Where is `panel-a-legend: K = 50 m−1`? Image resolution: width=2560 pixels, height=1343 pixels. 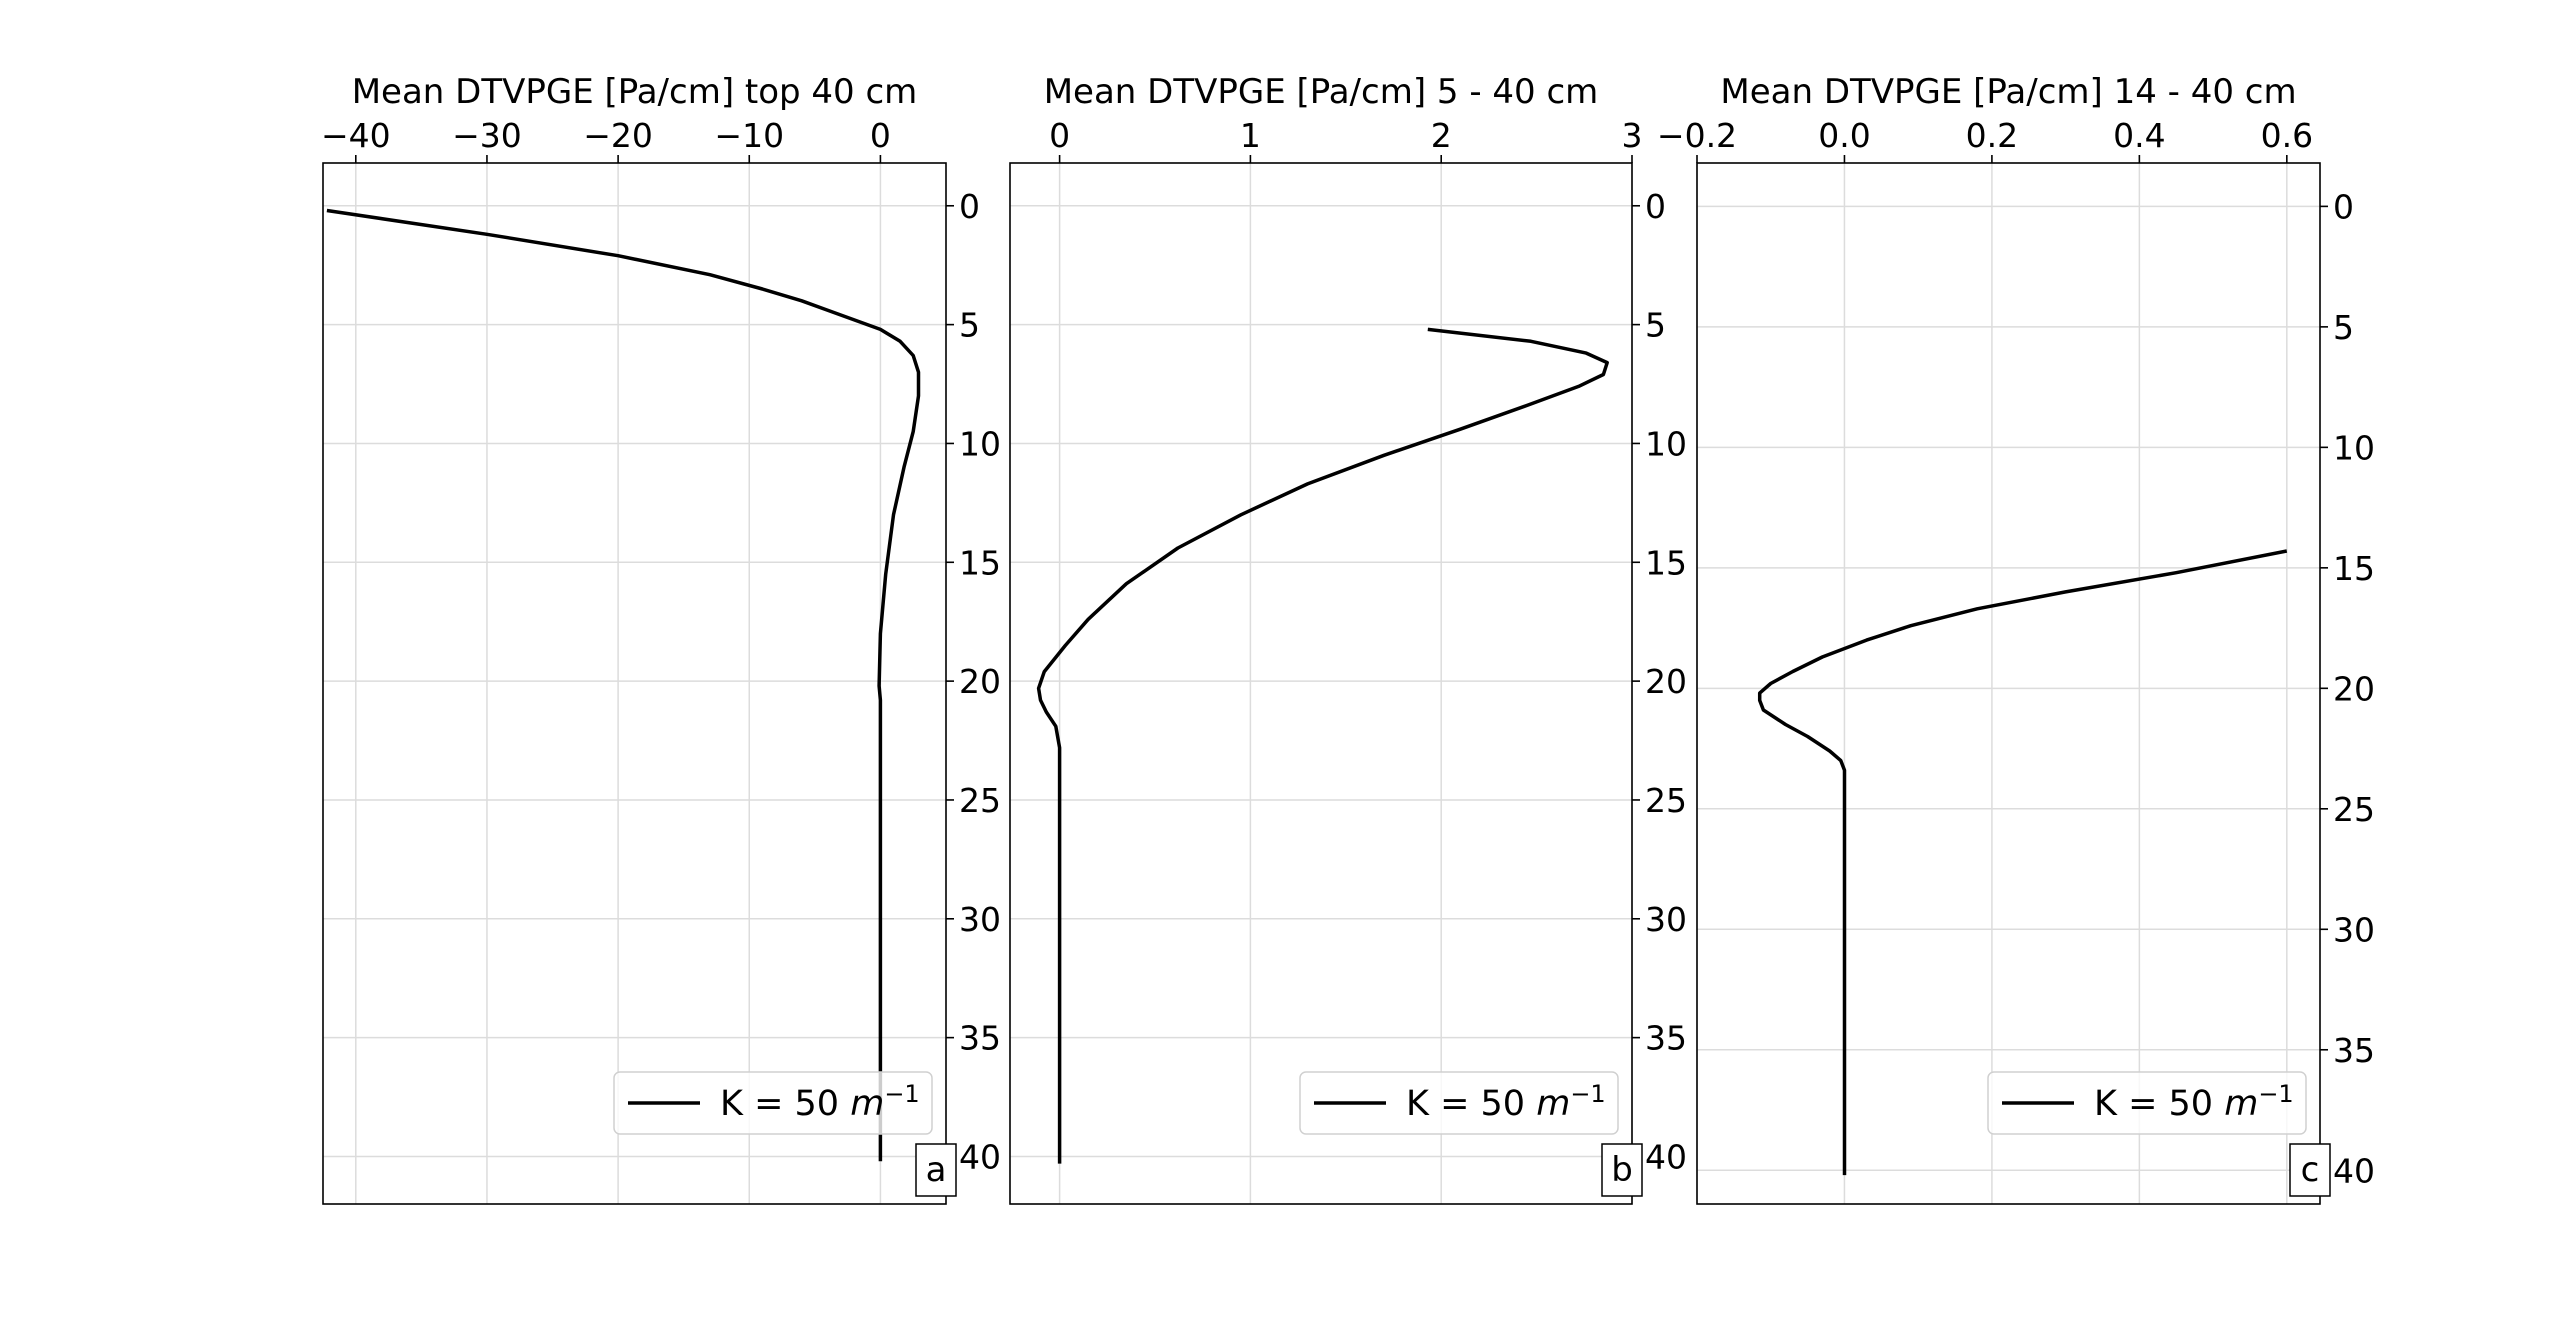
panel-a-legend: K = 50 m−1 is located at coordinates (773, 1103).